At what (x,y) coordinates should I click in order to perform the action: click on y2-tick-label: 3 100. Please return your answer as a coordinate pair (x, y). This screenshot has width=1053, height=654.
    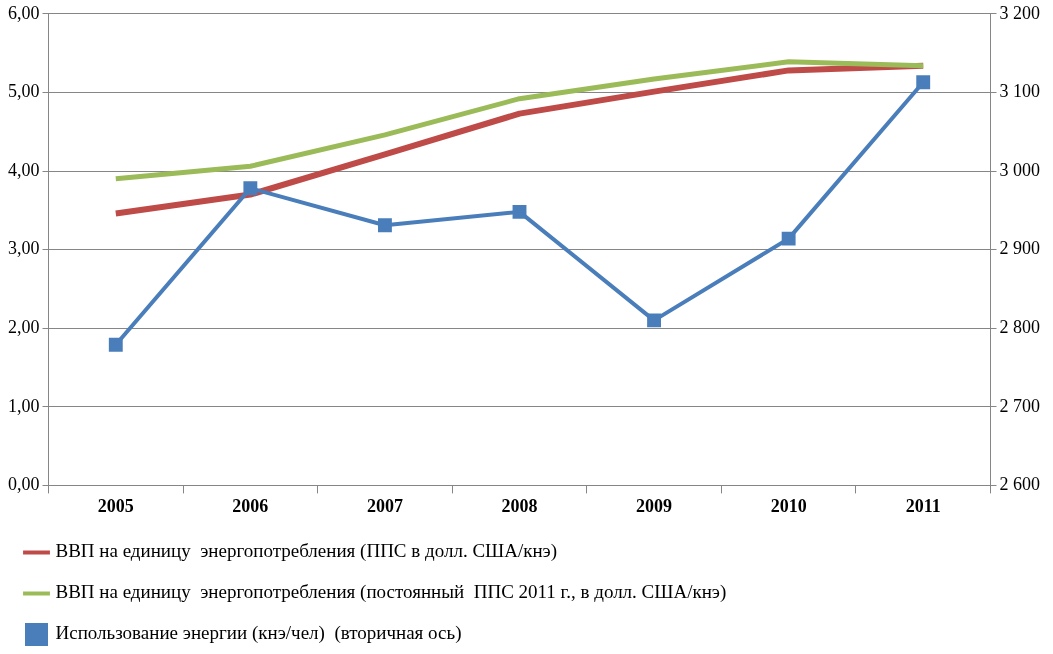
    Looking at the image, I should click on (1019, 91).